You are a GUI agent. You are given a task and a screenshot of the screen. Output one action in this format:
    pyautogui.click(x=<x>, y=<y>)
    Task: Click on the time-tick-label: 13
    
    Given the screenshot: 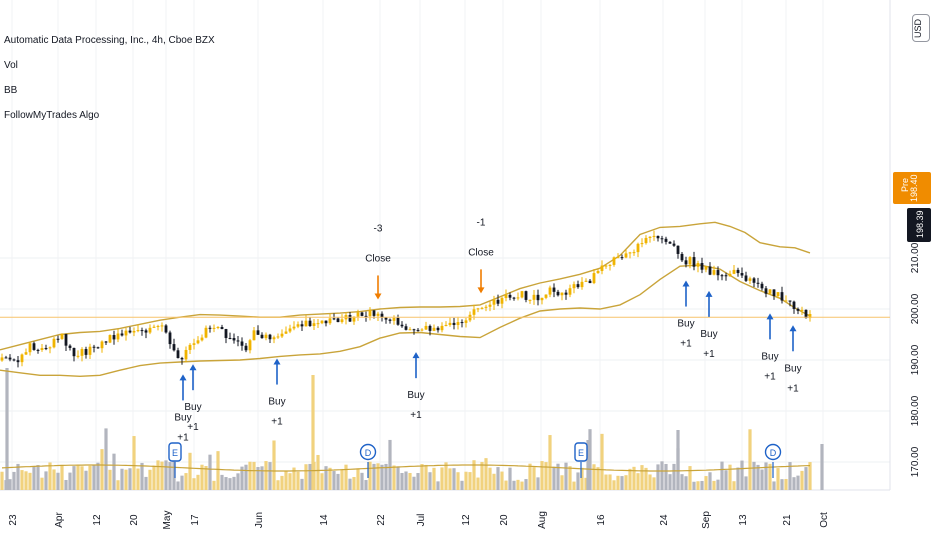 What is the action you would take?
    pyautogui.click(x=743, y=520)
    